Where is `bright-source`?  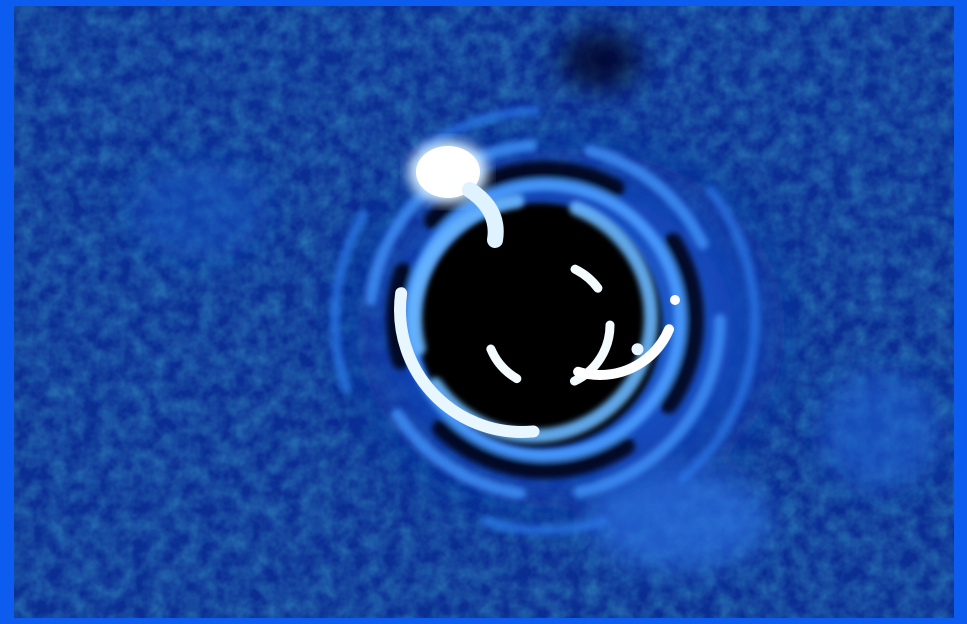
bright-source is located at coordinates (456, 194).